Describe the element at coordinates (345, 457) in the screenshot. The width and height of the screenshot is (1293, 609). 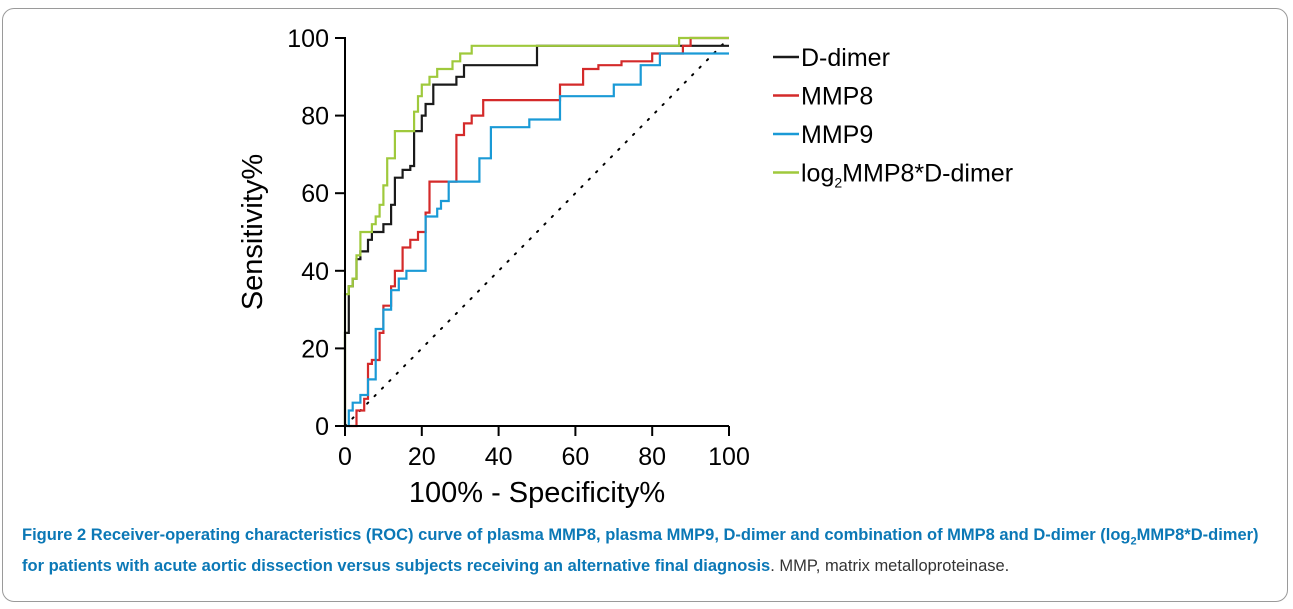
I see `x-tick-label: 0` at that location.